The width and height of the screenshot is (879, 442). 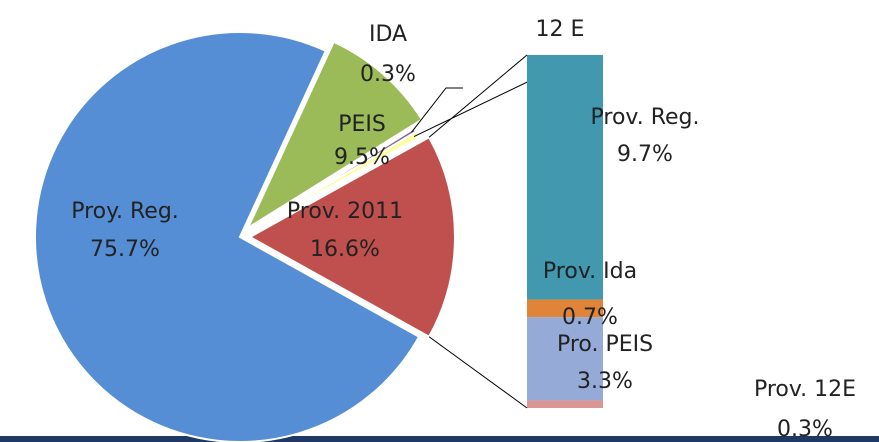 What do you see at coordinates (605, 344) in the screenshot?
I see `bar-label: Pro. PEIS` at bounding box center [605, 344].